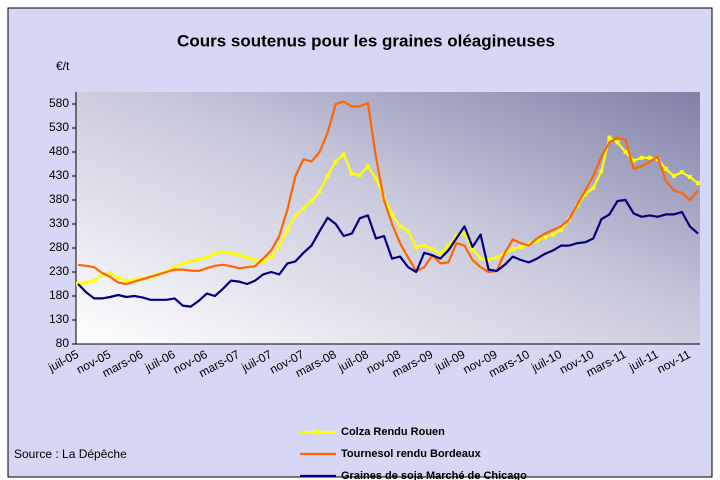 This screenshot has height=480, width=720. Describe the element at coordinates (434, 475) in the screenshot. I see `legend-text: Graines de soja Marché de Chicago` at that location.